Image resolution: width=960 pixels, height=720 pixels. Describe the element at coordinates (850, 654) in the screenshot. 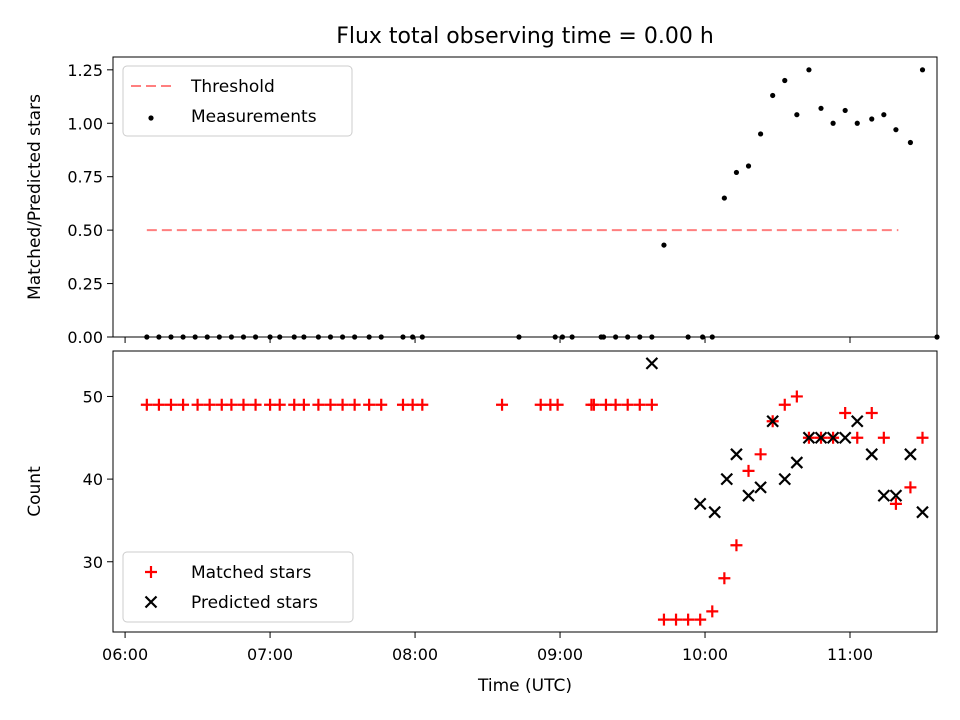

I see `bottom-xtick-label: 11:00` at that location.